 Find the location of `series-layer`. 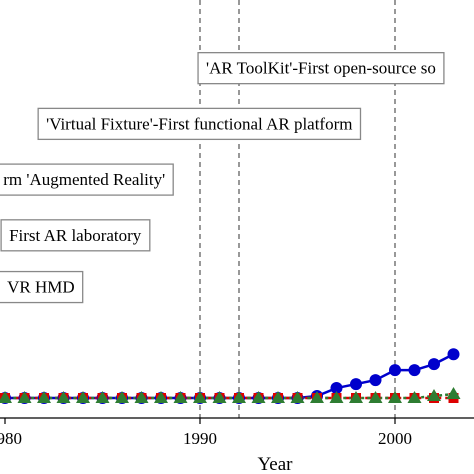

series-layer is located at coordinates (230, 376).